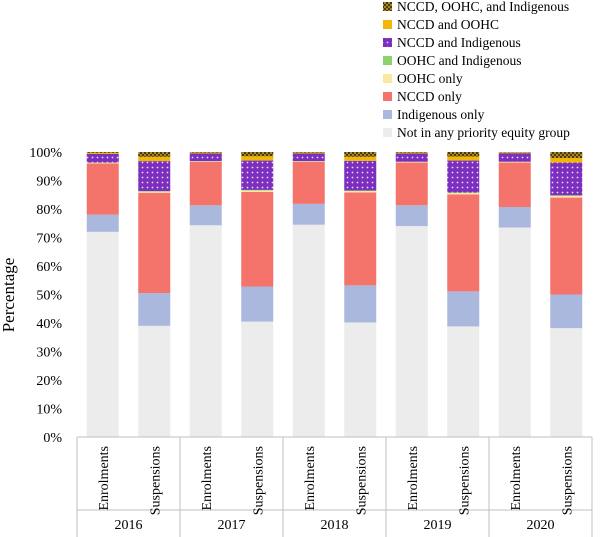 The height and width of the screenshot is (537, 600). Describe the element at coordinates (566, 311) in the screenshot. I see `bar-segment-2020-suspensions-s1` at that location.